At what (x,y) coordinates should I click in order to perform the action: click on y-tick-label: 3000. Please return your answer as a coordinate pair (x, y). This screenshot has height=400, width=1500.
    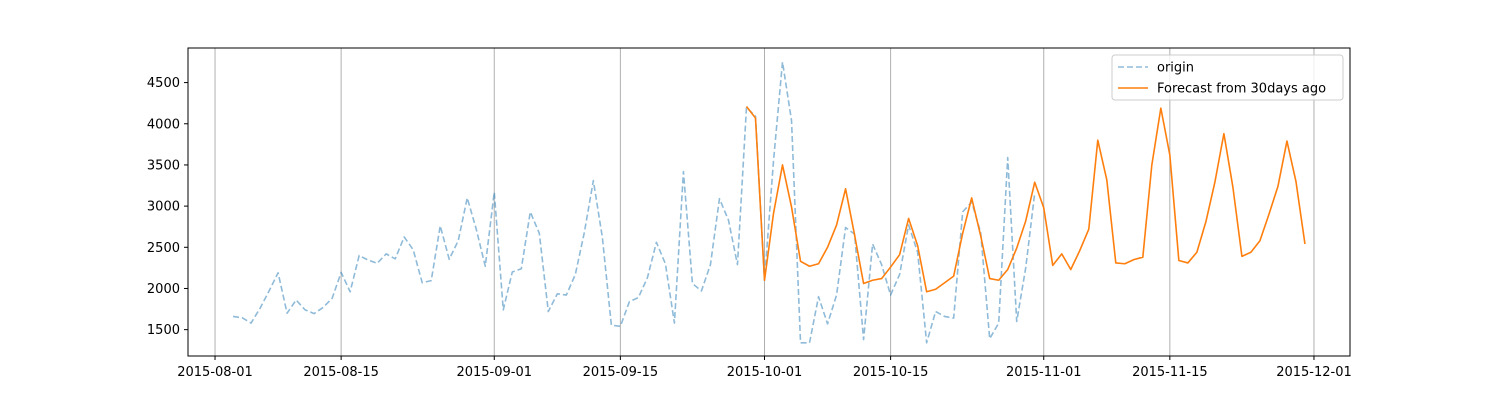
    Looking at the image, I should click on (163, 207).